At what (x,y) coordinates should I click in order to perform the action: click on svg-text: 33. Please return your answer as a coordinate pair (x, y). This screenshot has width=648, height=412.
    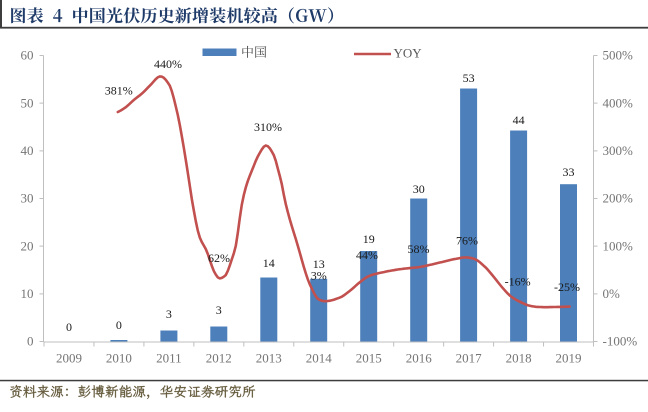
    Looking at the image, I should click on (569, 172).